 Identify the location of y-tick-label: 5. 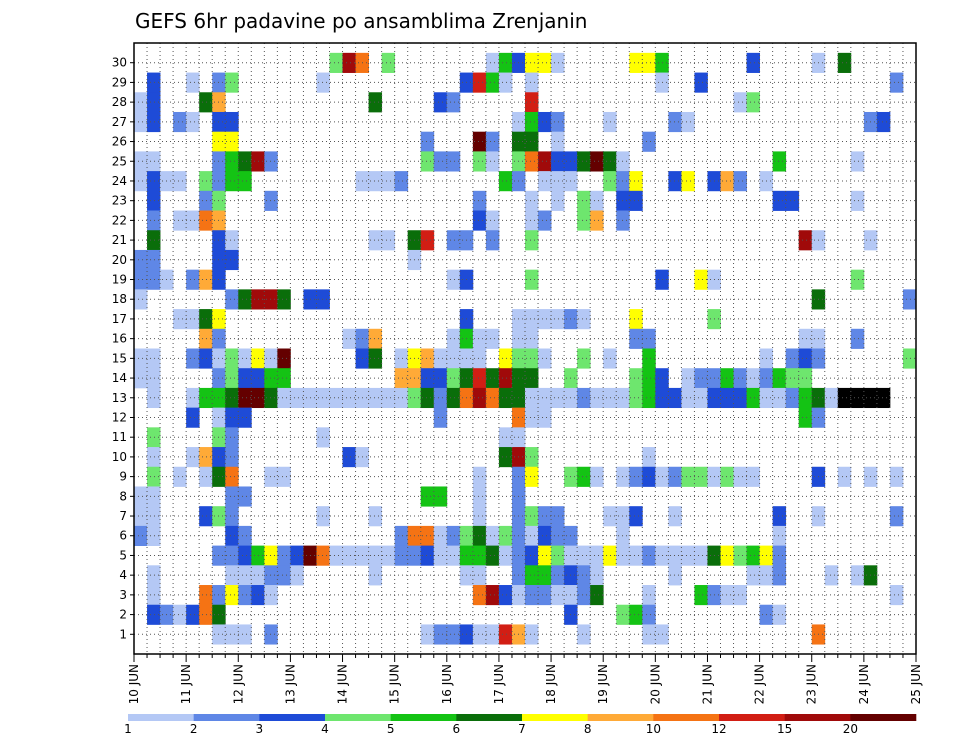
(123, 555).